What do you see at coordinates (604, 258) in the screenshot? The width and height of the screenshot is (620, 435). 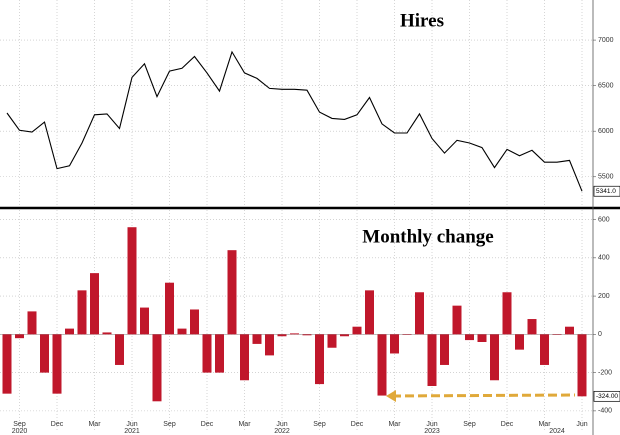 I see `y-tick-label: 400` at bounding box center [604, 258].